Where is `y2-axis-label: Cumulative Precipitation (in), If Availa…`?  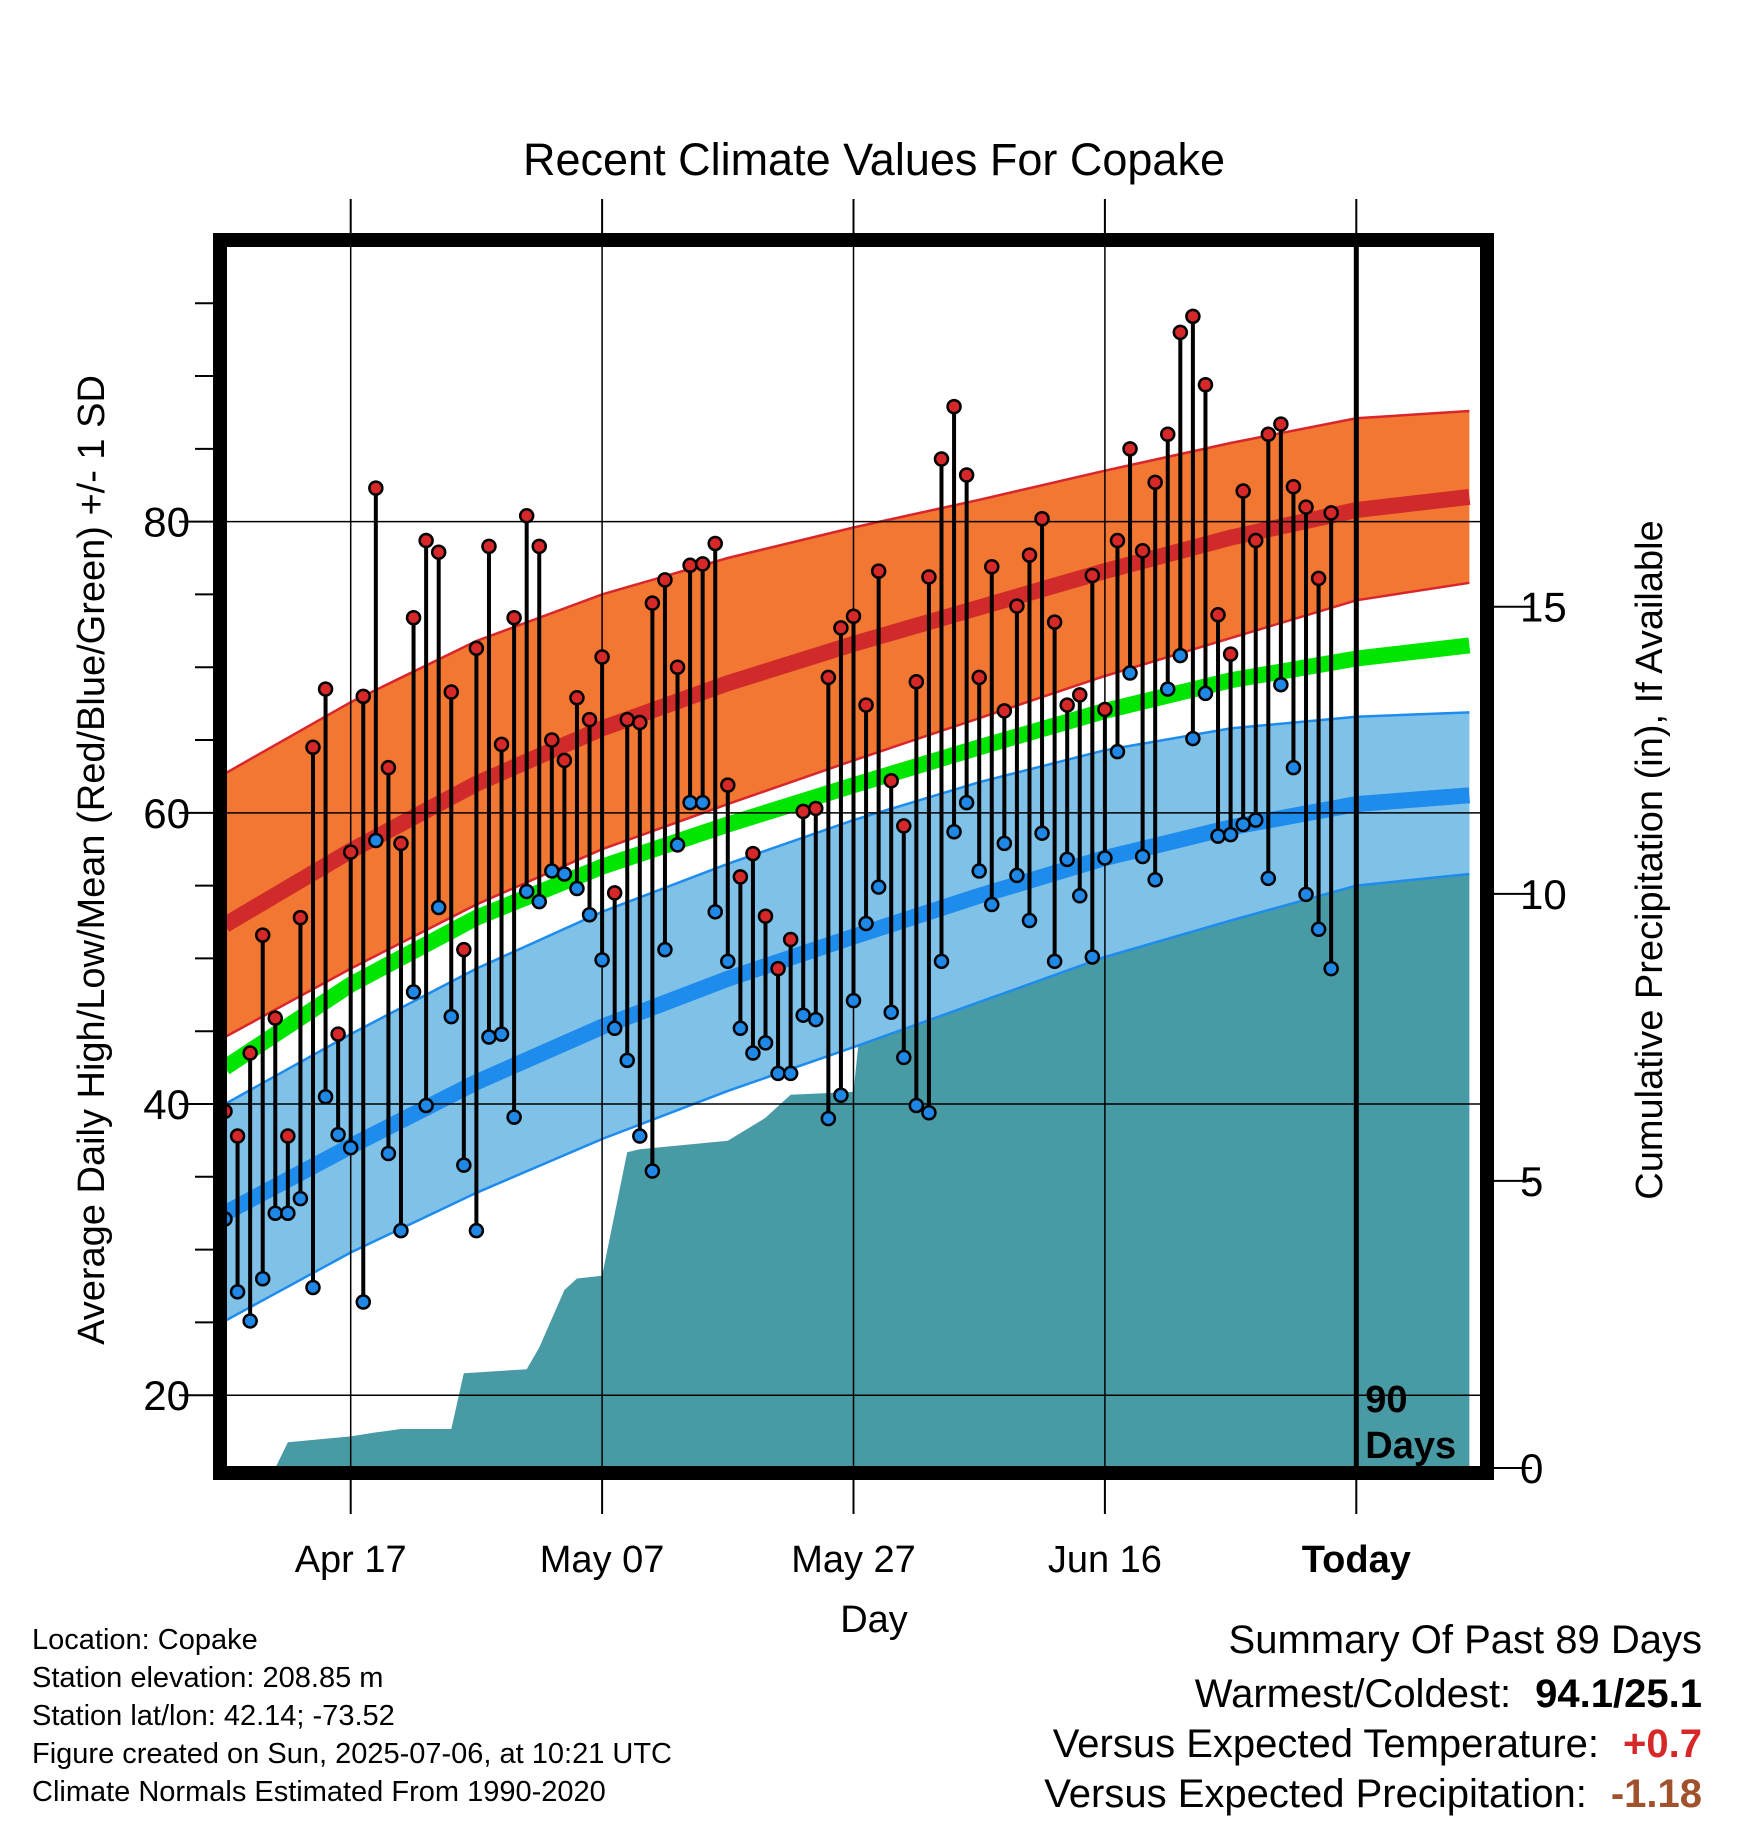 y2-axis-label: Cumulative Precipitation (in), If Availa… is located at coordinates (1650, 859).